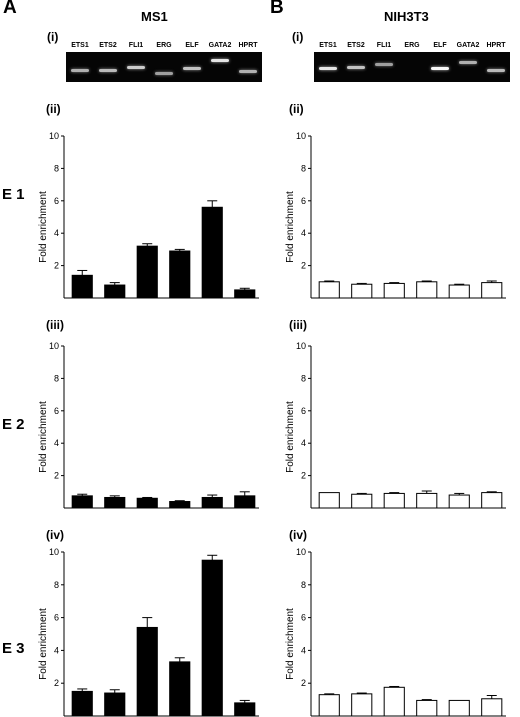  I want to click on chart-label-a-ii: (ii), so click(53, 109).